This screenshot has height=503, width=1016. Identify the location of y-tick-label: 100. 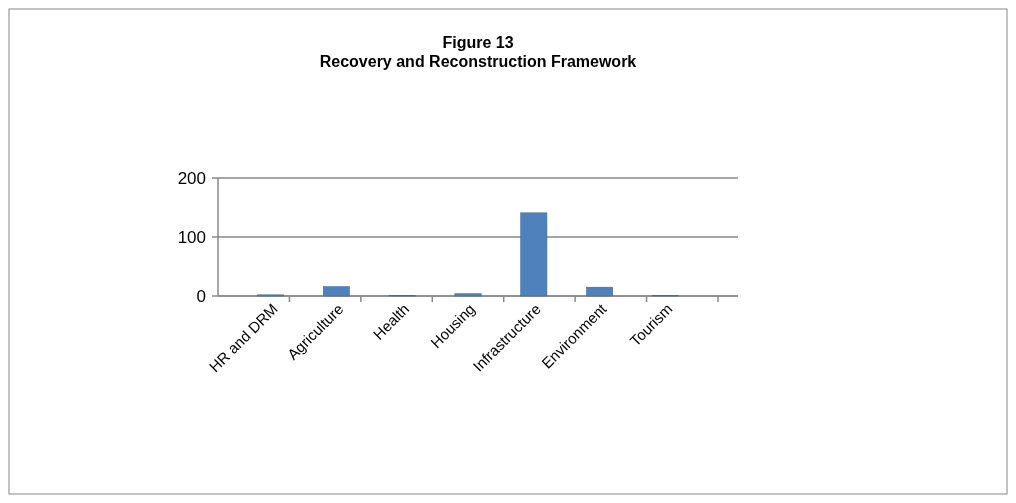
(191, 237).